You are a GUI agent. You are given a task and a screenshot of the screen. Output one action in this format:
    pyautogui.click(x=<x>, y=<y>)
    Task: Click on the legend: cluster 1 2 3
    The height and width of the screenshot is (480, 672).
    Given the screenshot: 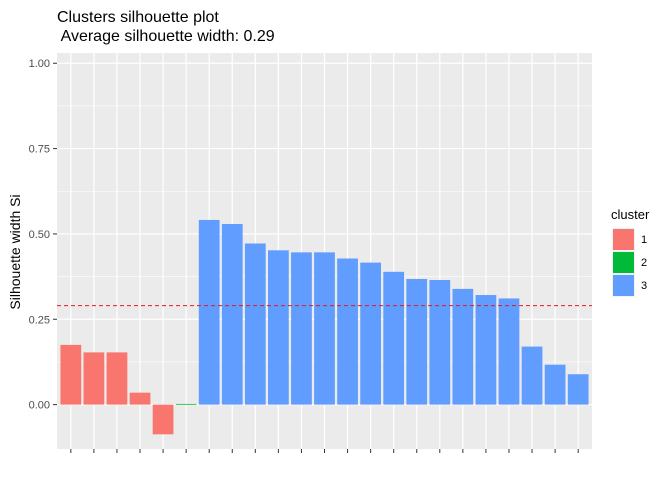 What is the action you would take?
    pyautogui.click(x=630, y=252)
    